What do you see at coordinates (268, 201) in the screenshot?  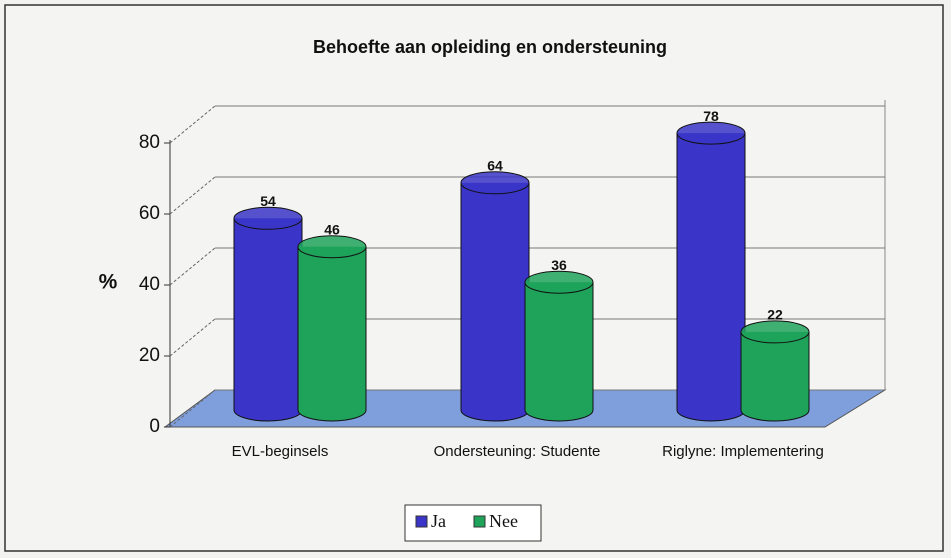 I see `data-label: 54` at bounding box center [268, 201].